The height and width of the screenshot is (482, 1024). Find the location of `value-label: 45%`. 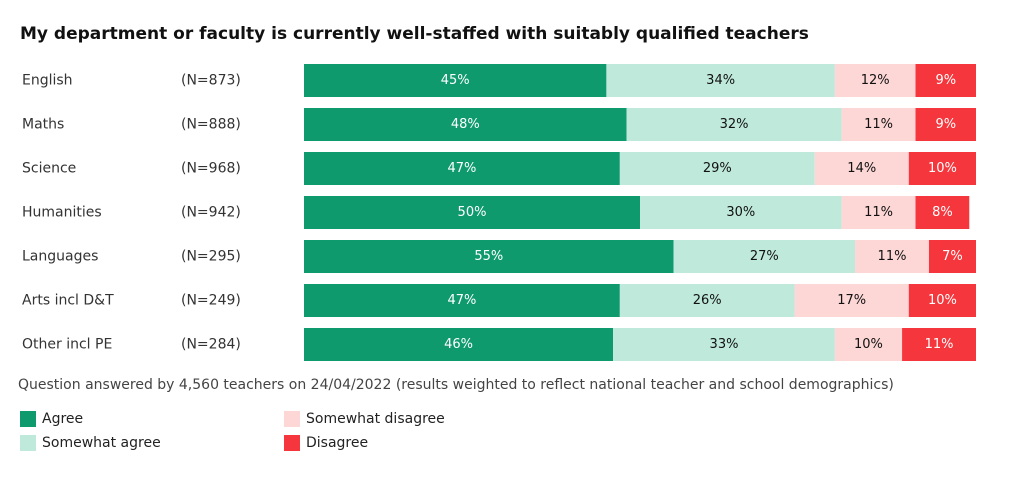

value-label: 45% is located at coordinates (455, 80).